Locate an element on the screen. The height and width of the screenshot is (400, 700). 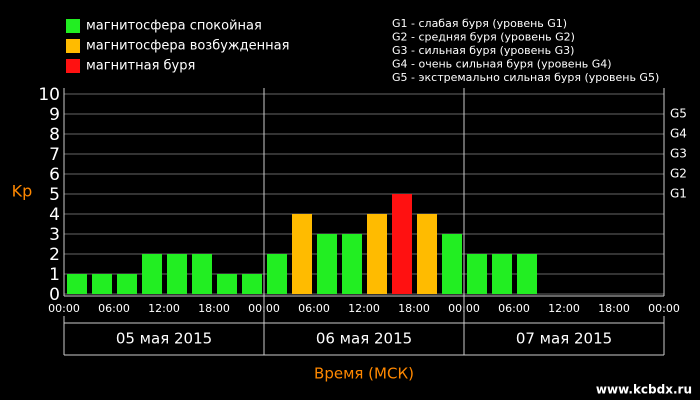
day-label: 05 мая 2015 is located at coordinates (164, 339).